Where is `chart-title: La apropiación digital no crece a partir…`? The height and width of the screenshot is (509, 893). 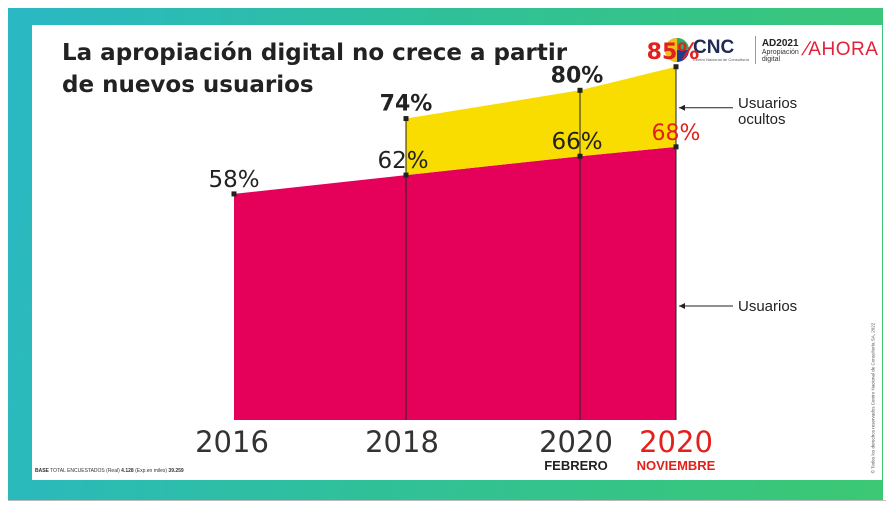
chart-title: La apropiación digital no crece a partir… is located at coordinates (342, 69).